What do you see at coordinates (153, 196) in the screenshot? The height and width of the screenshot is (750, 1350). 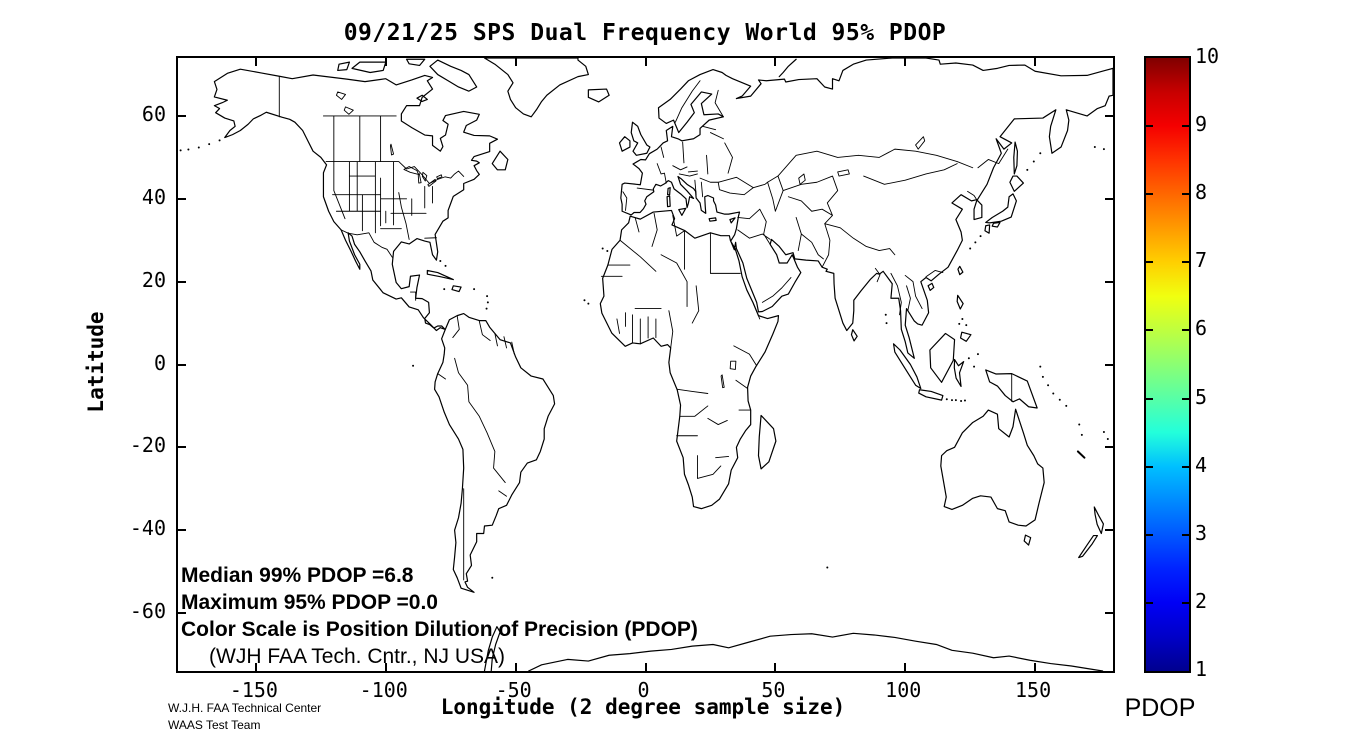 I see `y-tick-label: 40` at bounding box center [153, 196].